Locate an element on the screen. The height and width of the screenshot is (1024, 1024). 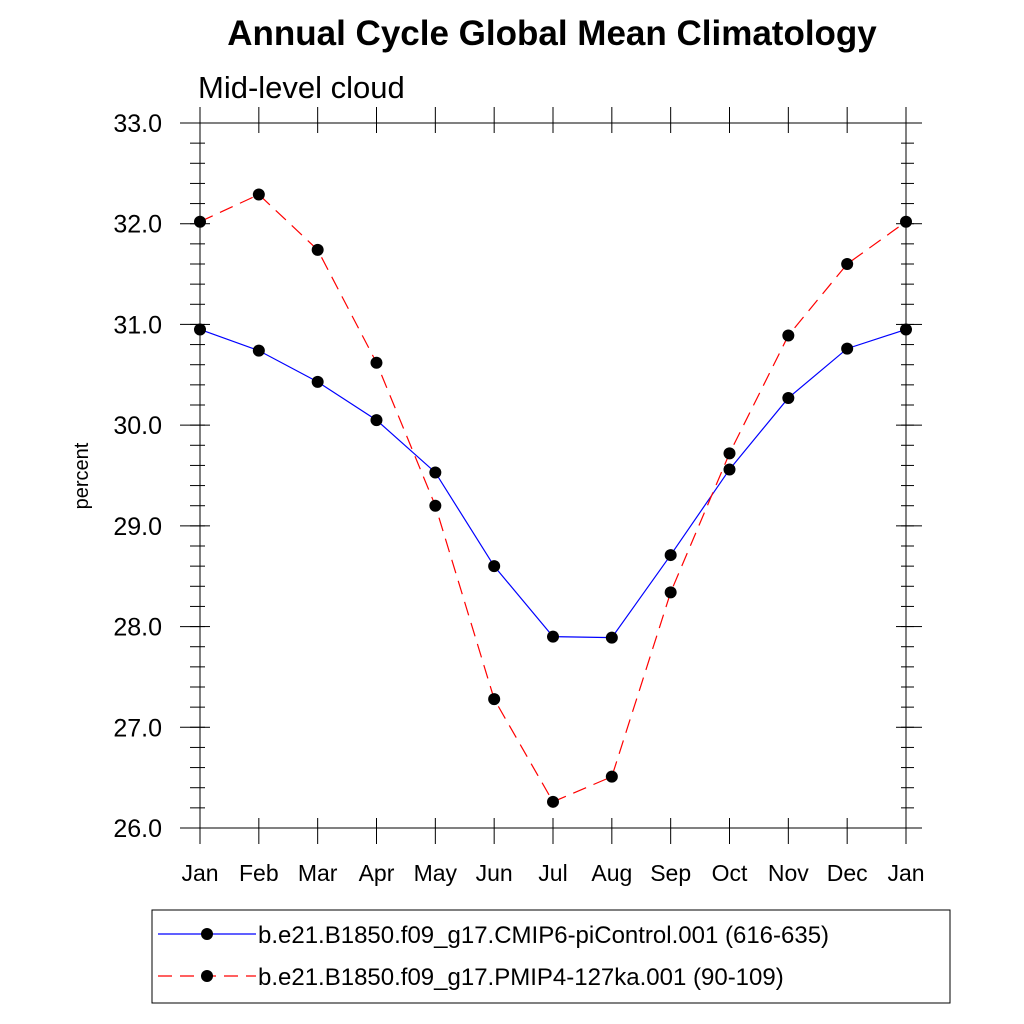
x-tick-label: Oct is located at coordinates (730, 873).